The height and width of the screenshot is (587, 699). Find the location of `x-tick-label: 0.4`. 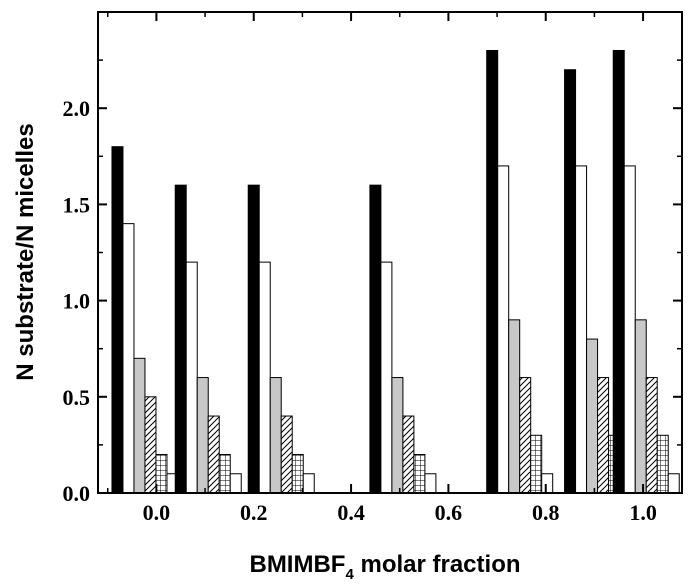

x-tick-label: 0.4 is located at coordinates (351, 512).